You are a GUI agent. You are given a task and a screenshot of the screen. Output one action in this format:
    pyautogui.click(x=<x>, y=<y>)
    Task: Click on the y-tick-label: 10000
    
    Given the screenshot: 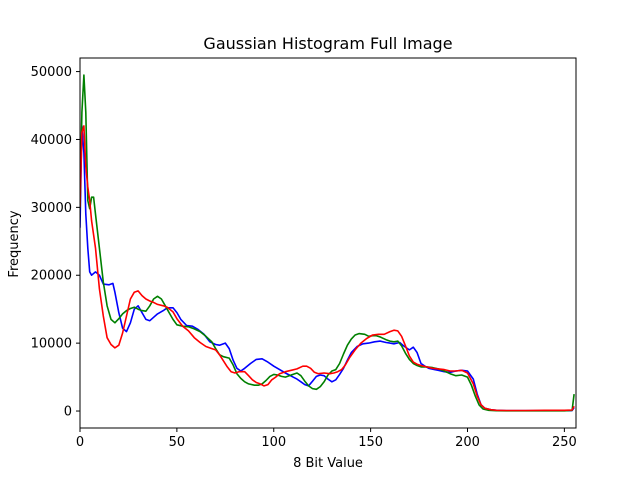 What is the action you would take?
    pyautogui.click(x=51, y=344)
    